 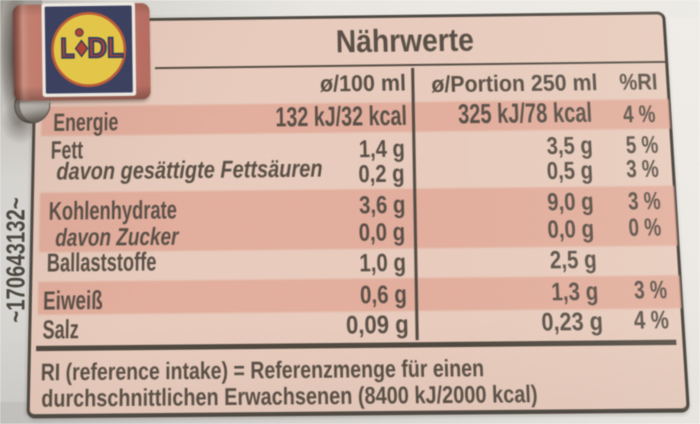 What do you see at coordinates (573, 260) in the screenshot?
I see `value-ballaststoffe-portion: 2,5 g` at bounding box center [573, 260].